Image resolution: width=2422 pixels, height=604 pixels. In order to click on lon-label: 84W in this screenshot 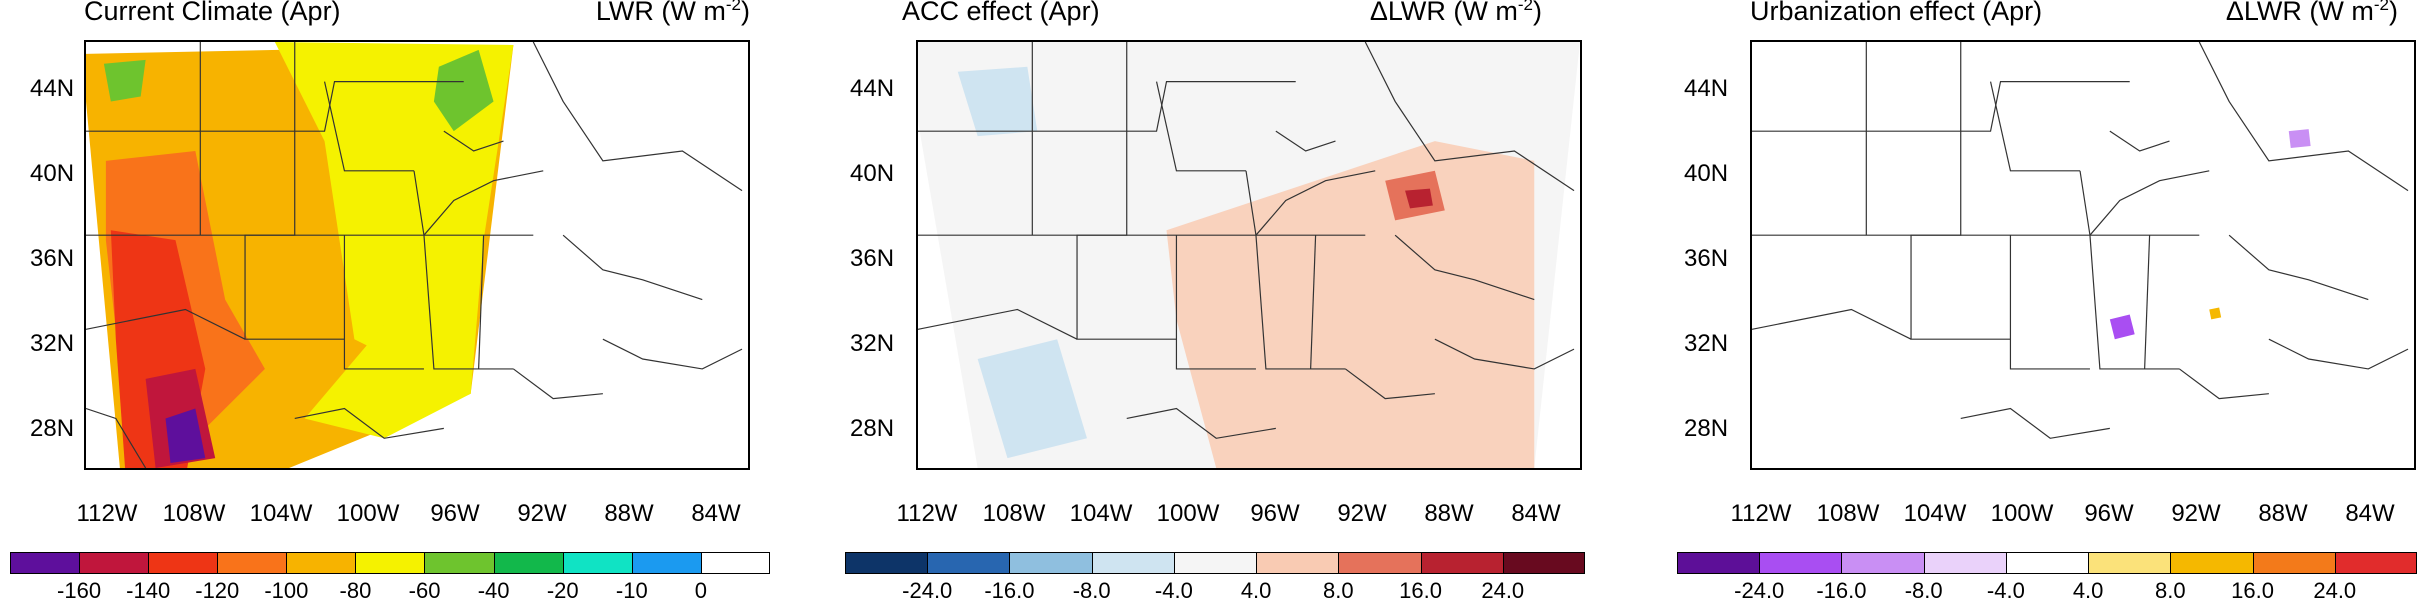, I will do `click(1536, 513)`.